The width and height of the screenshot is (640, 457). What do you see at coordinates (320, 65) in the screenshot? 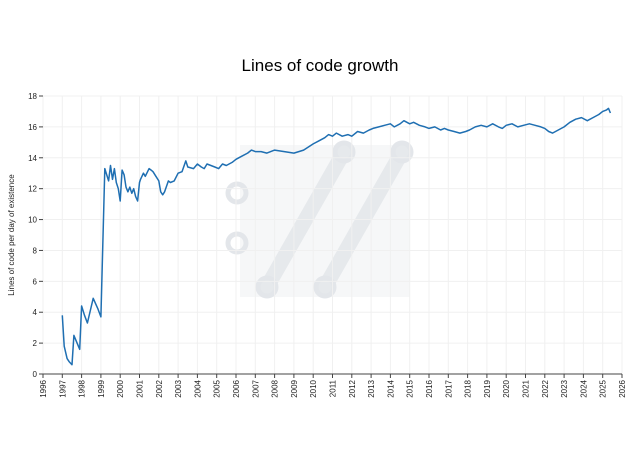
I see `chart-title: Lines of code growth` at bounding box center [320, 65].